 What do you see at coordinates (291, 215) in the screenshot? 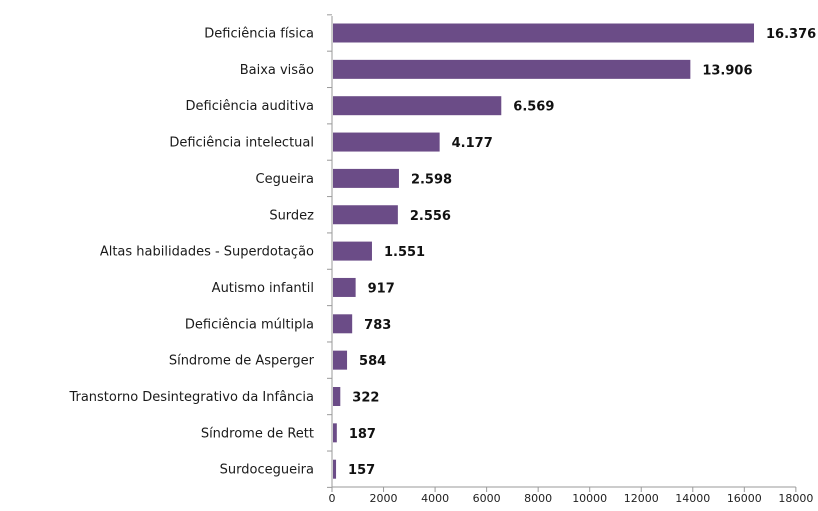
I see `category-label: Surdez` at bounding box center [291, 215].